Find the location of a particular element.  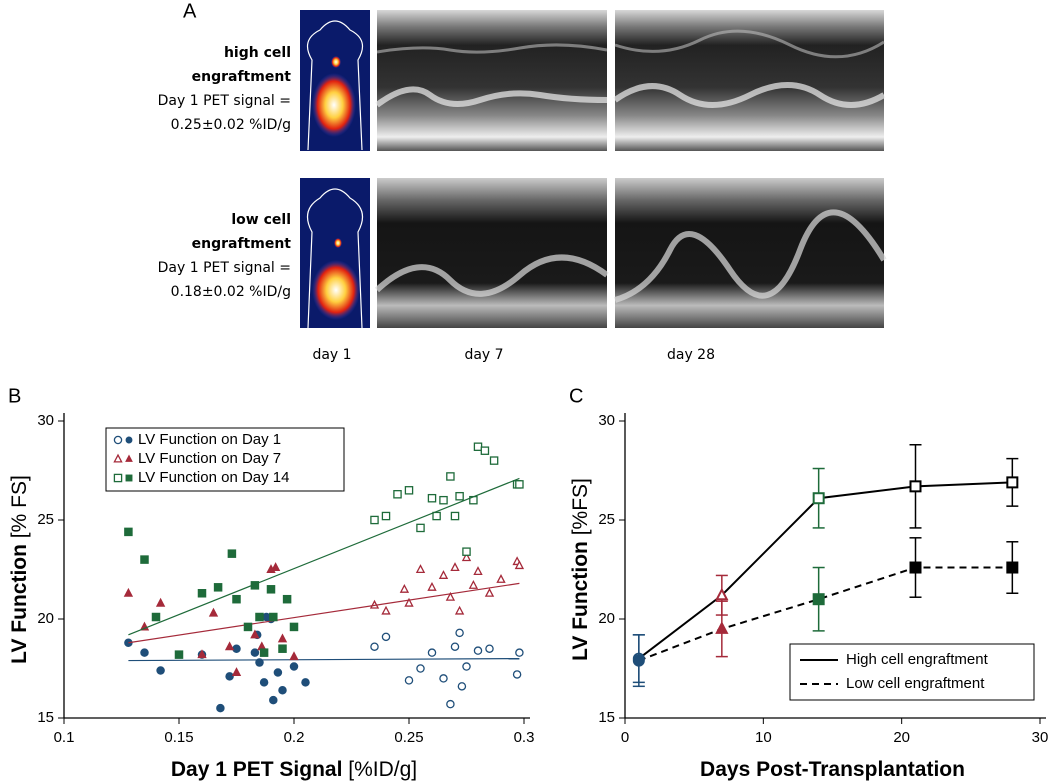

x-tick-label: 0.3 is located at coordinates (524, 737).